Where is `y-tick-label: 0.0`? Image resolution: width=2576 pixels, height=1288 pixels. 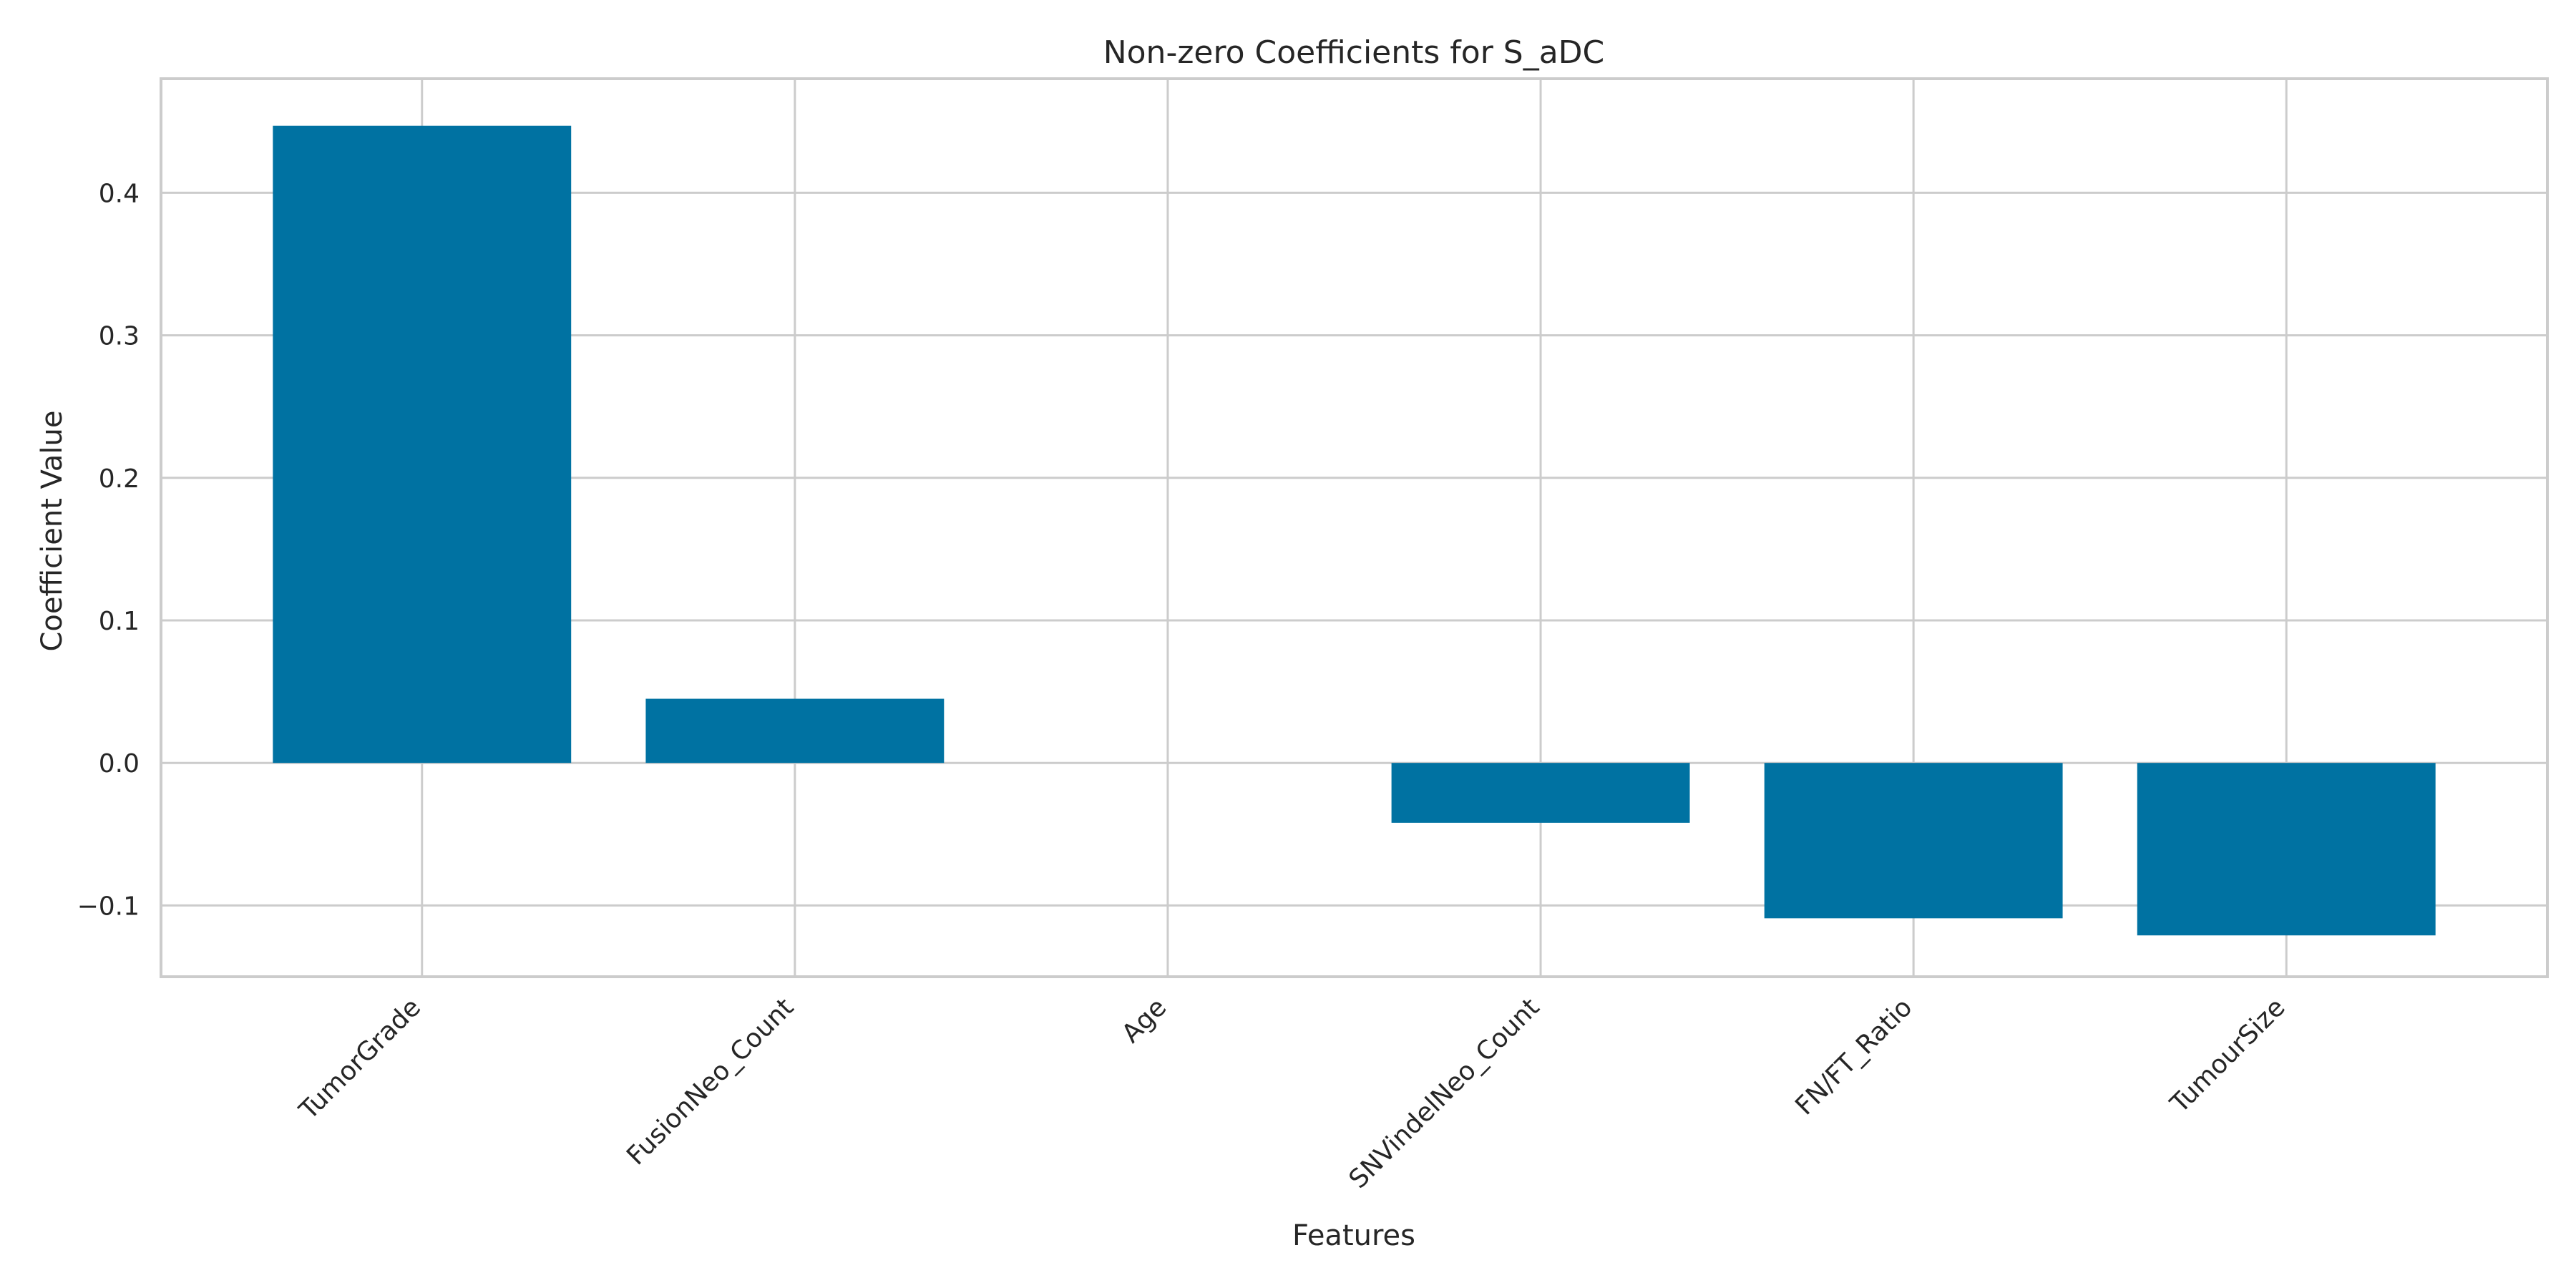
y-tick-label: 0.0 is located at coordinates (119, 764).